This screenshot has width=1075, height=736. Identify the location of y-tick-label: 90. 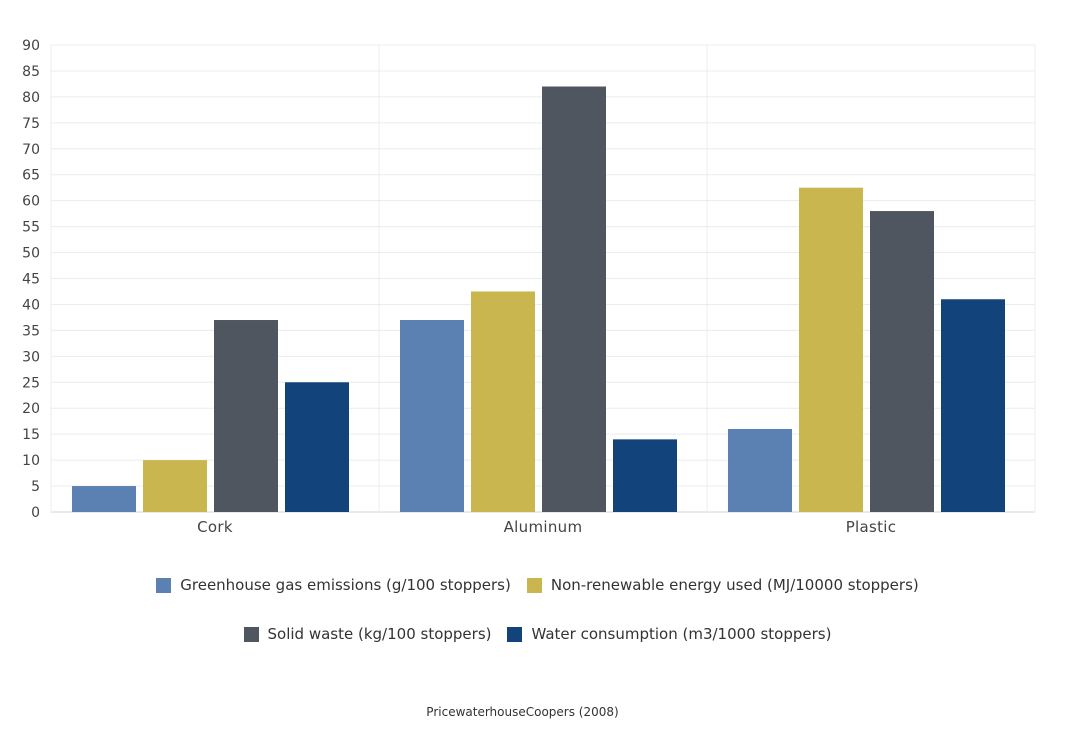
(31, 46).